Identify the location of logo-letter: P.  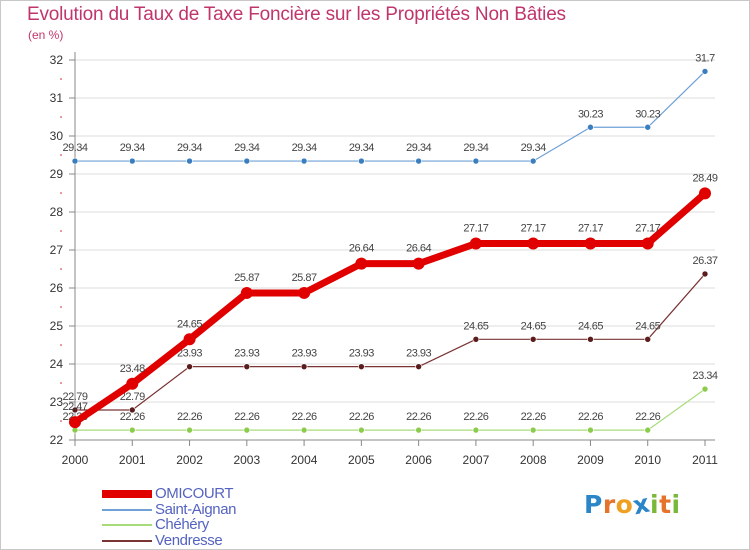
(593, 504).